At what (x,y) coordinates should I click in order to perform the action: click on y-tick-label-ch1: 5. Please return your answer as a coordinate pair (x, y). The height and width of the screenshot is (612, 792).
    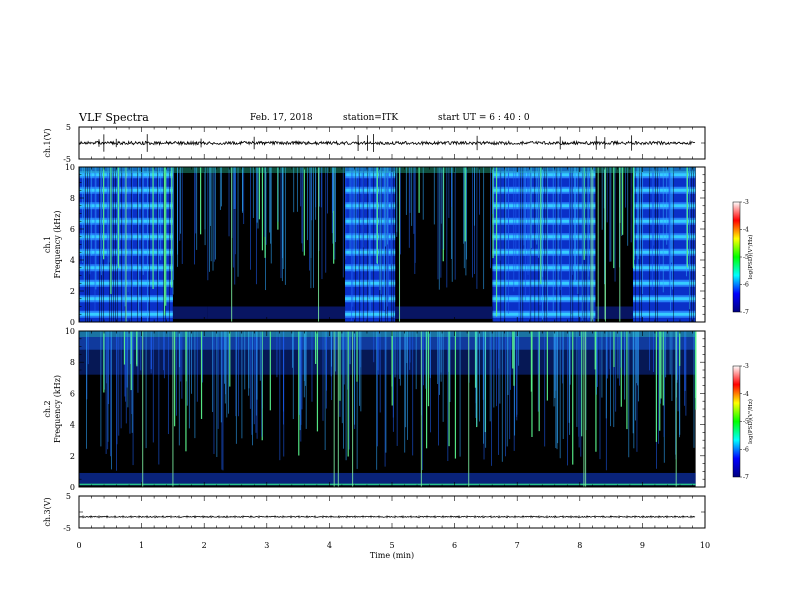
    Looking at the image, I should click on (68, 127).